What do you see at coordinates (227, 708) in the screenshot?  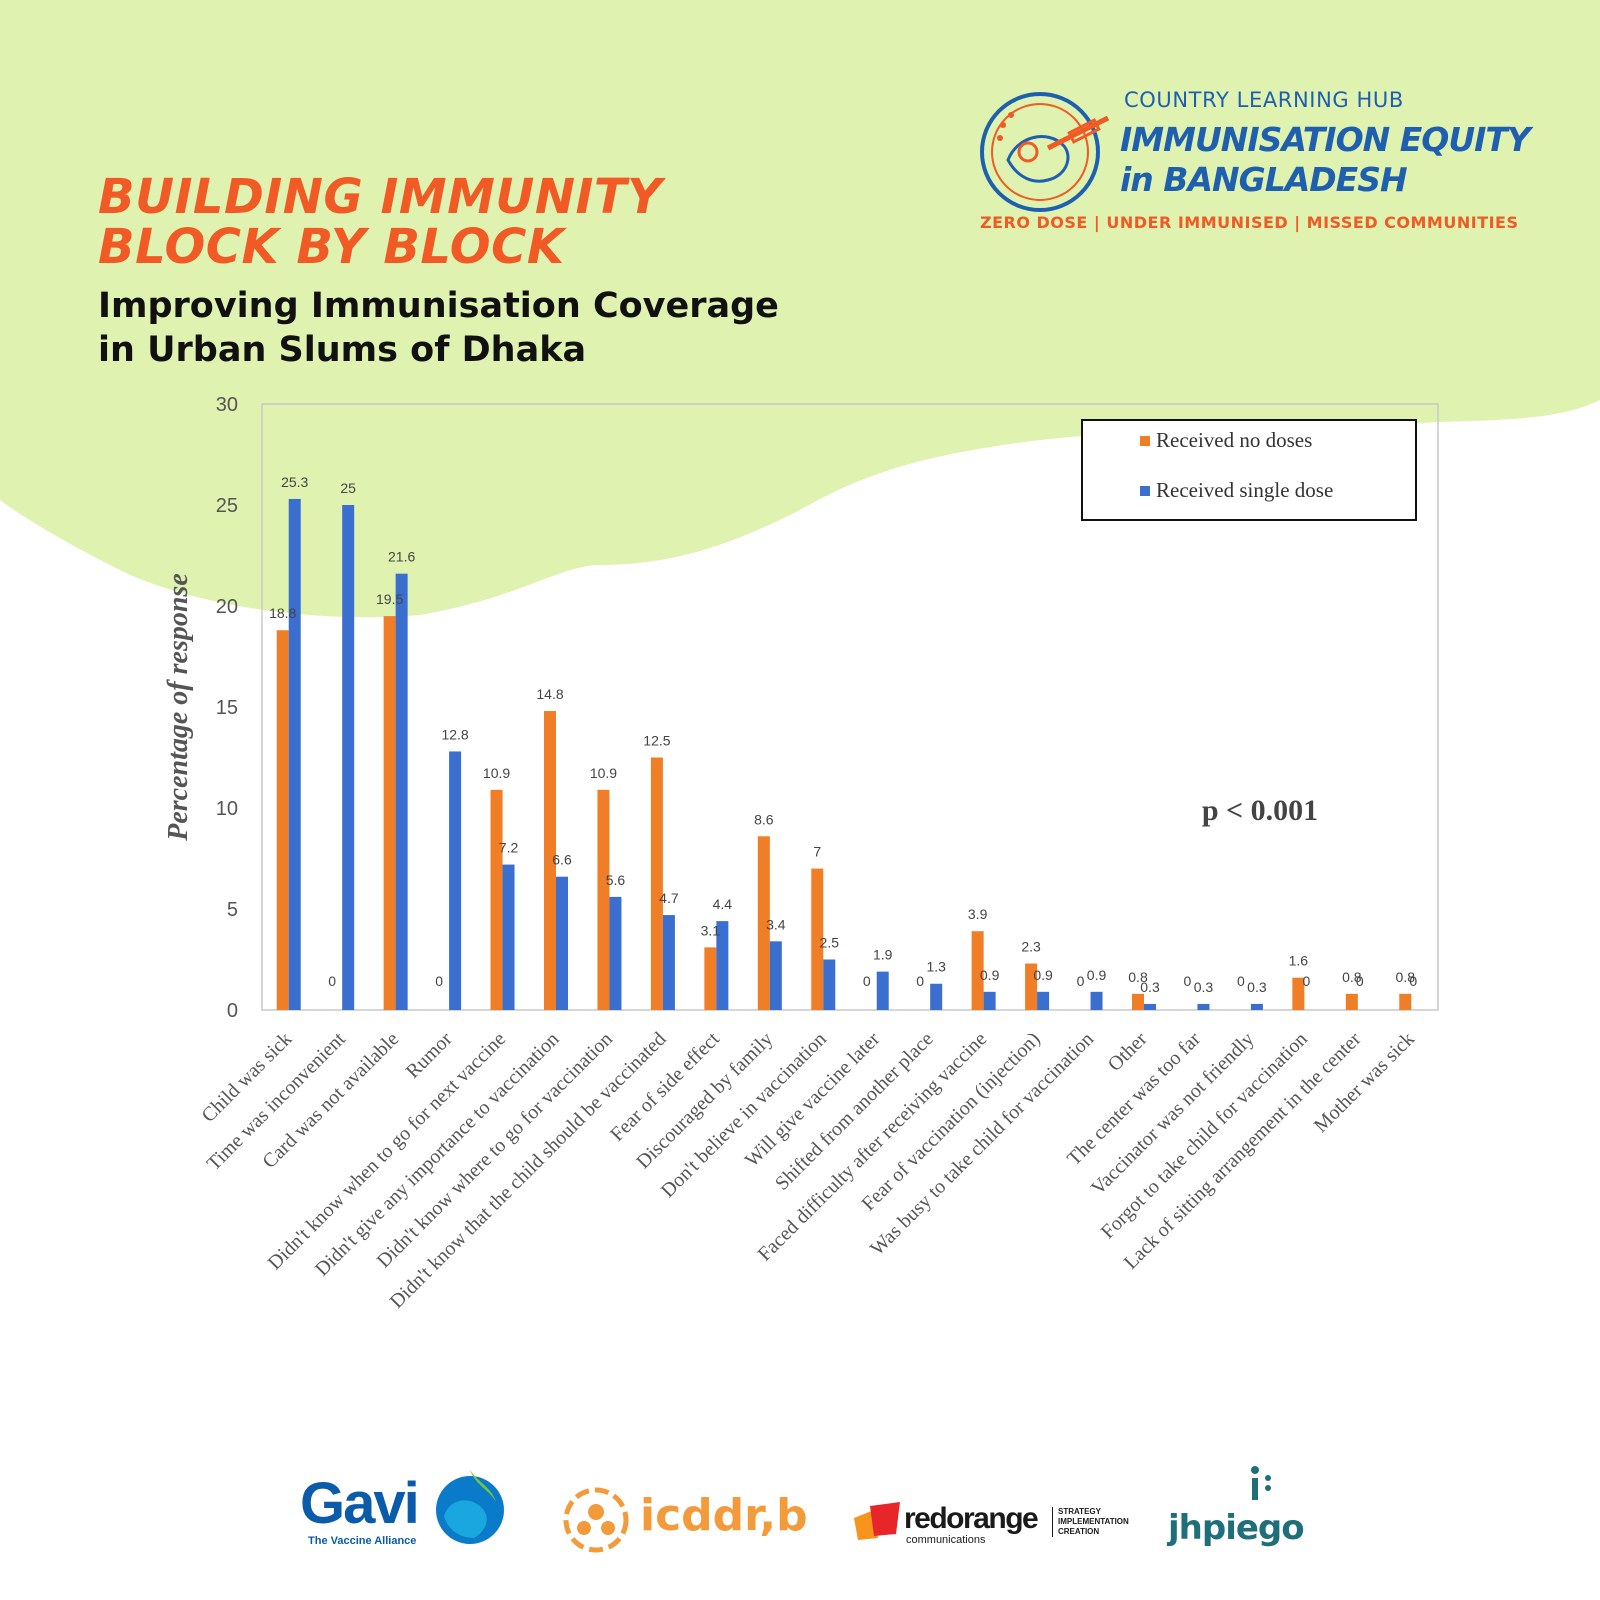 I see `y-tick-label-3: 15` at bounding box center [227, 708].